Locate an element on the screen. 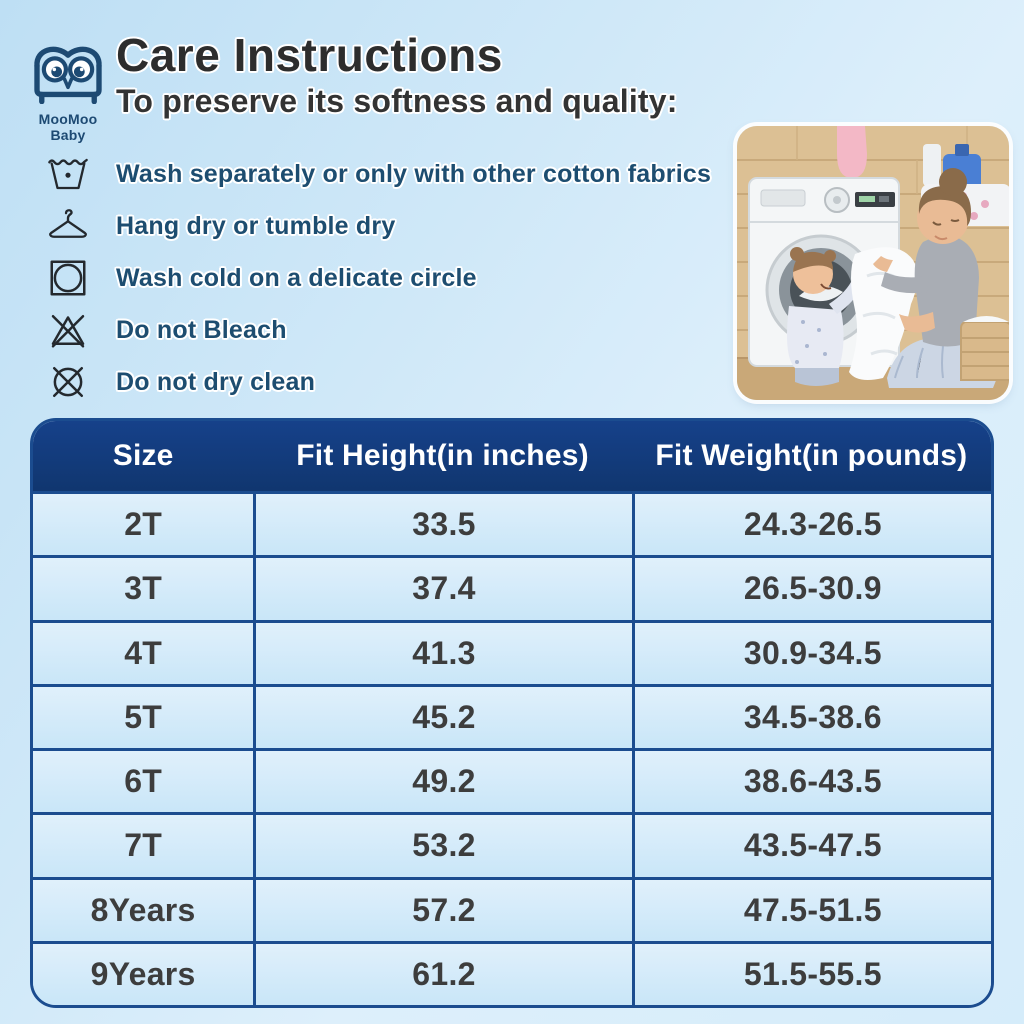 Image resolution: width=1024 pixels, height=1024 pixels. product-photo is located at coordinates (873, 263).